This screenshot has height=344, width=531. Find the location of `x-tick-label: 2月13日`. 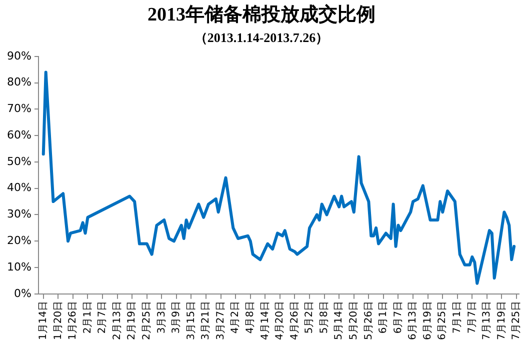

x-tick-label: 2月13日 is located at coordinates (117, 320).